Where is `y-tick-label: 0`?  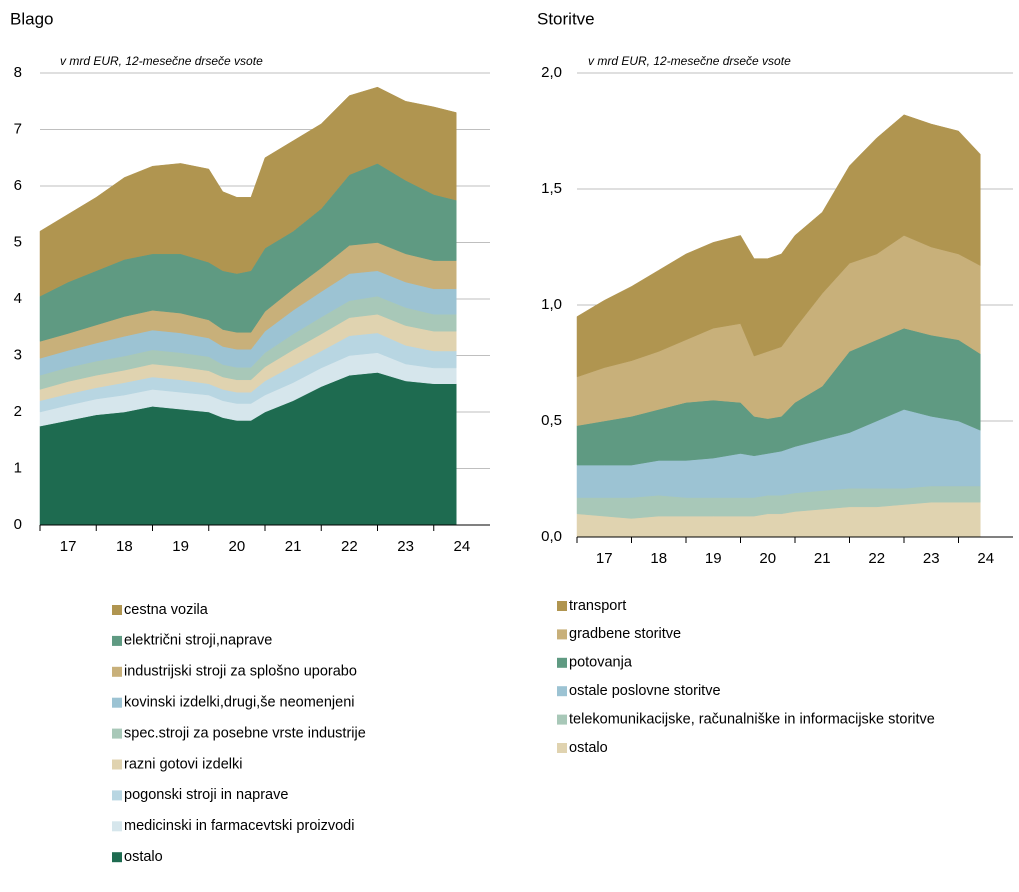 y-tick-label: 0 is located at coordinates (18, 524).